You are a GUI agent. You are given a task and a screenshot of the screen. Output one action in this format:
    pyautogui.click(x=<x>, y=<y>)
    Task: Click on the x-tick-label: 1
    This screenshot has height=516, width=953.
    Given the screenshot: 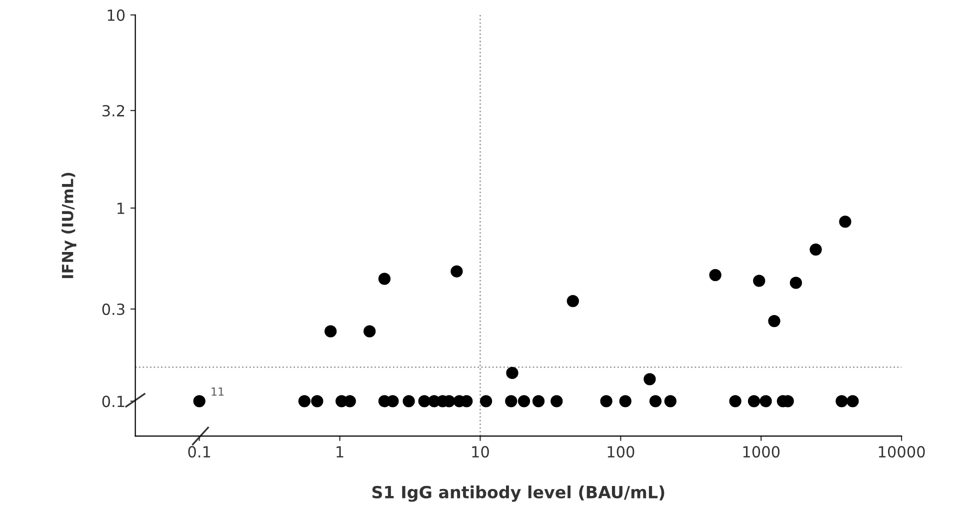 What is the action you would take?
    pyautogui.click(x=340, y=452)
    